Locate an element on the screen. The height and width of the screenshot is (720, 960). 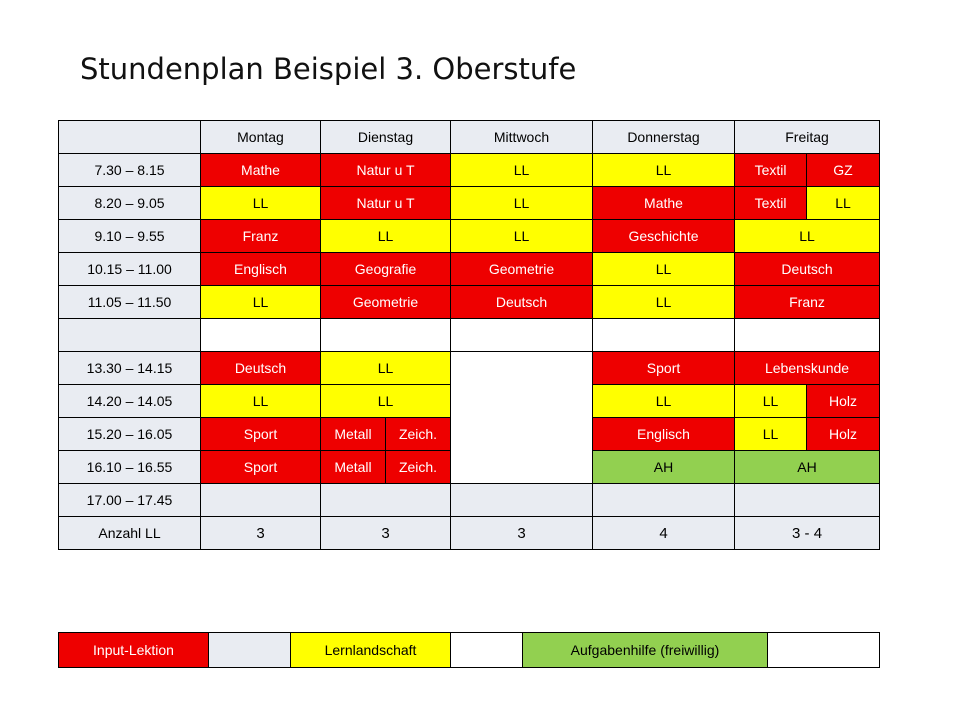
time-slot: 15.20 – 16.05 is located at coordinates (129, 434).